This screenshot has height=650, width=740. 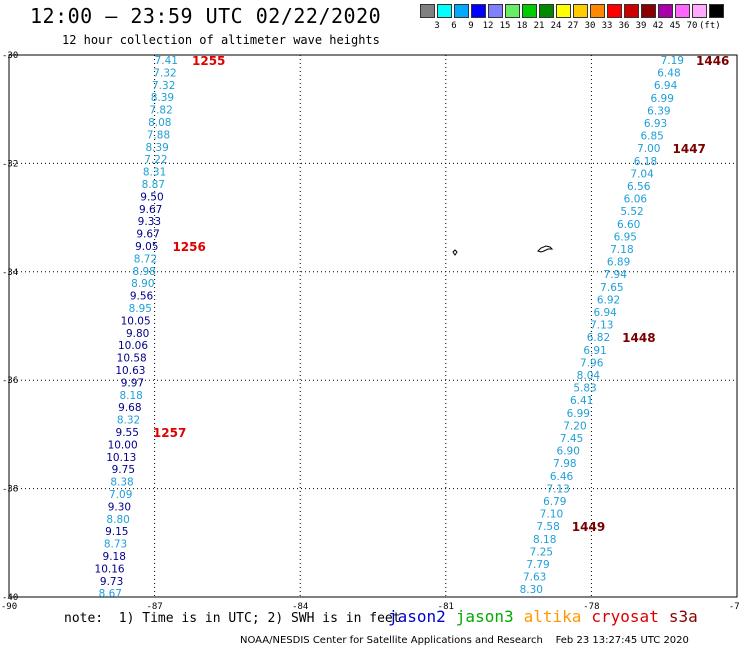 I want to click on pass-time-label: 1448, so click(x=638, y=338).